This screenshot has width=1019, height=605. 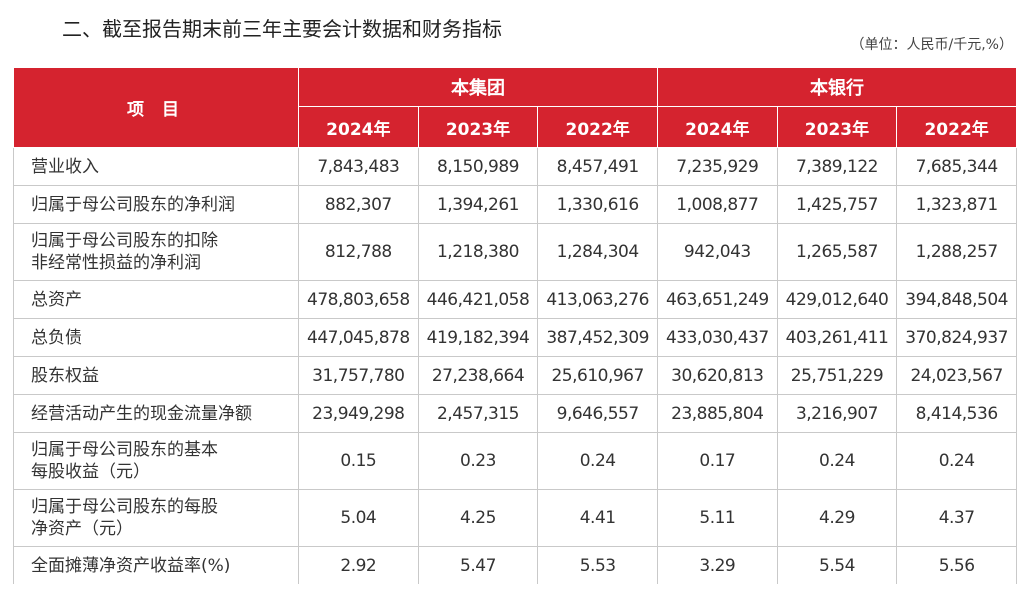 I want to click on row-label: 全面摊薄净资产收益率(%), so click(x=156, y=565).